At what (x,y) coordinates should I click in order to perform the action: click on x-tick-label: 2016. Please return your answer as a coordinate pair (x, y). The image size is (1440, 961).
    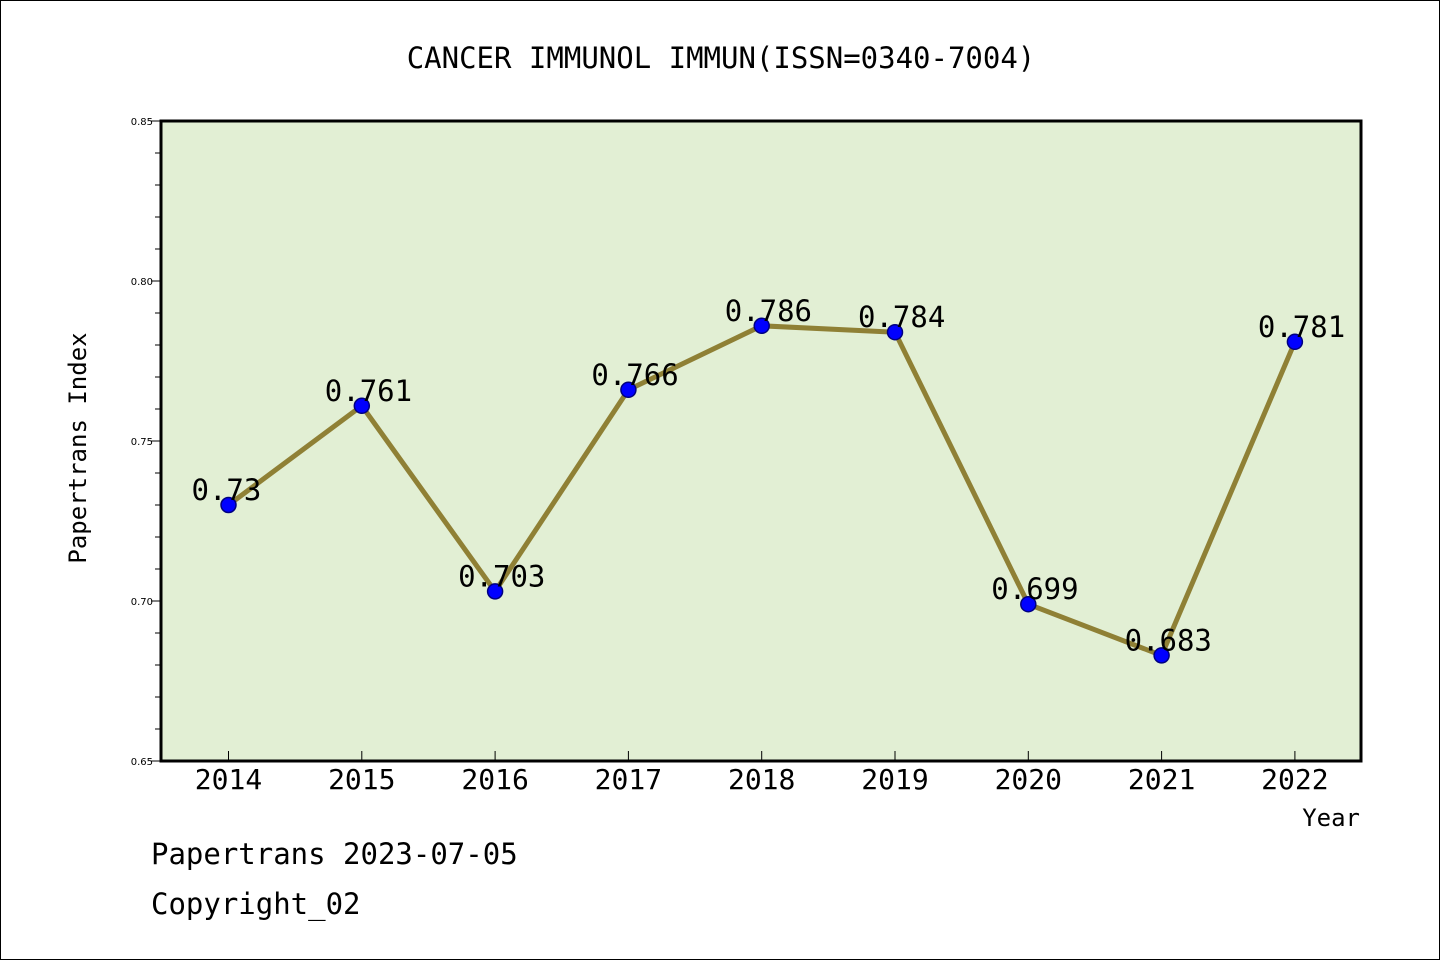
    Looking at the image, I should click on (494, 779).